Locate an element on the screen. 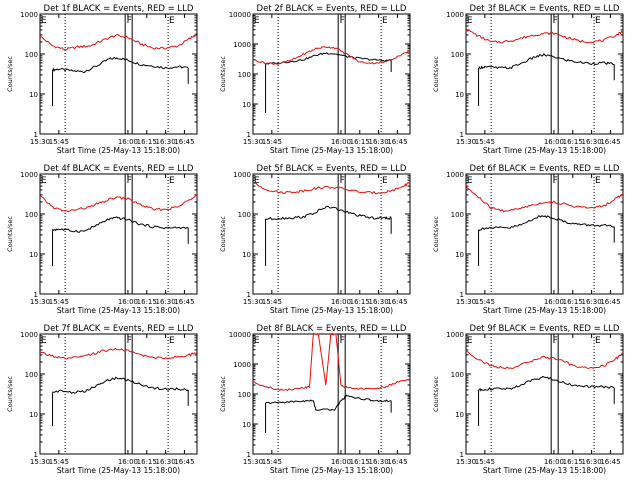 Image resolution: width=640 pixels, height=480 pixels. panel-title: Det 4f BLACK = Events, RED = LLD is located at coordinates (119, 169).